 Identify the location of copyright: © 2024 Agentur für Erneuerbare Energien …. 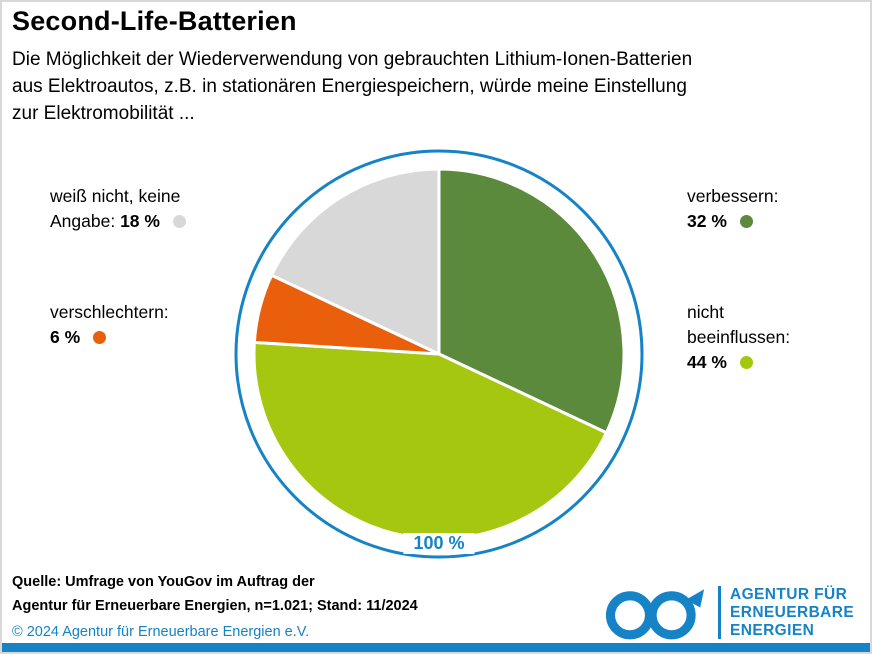
(161, 632).